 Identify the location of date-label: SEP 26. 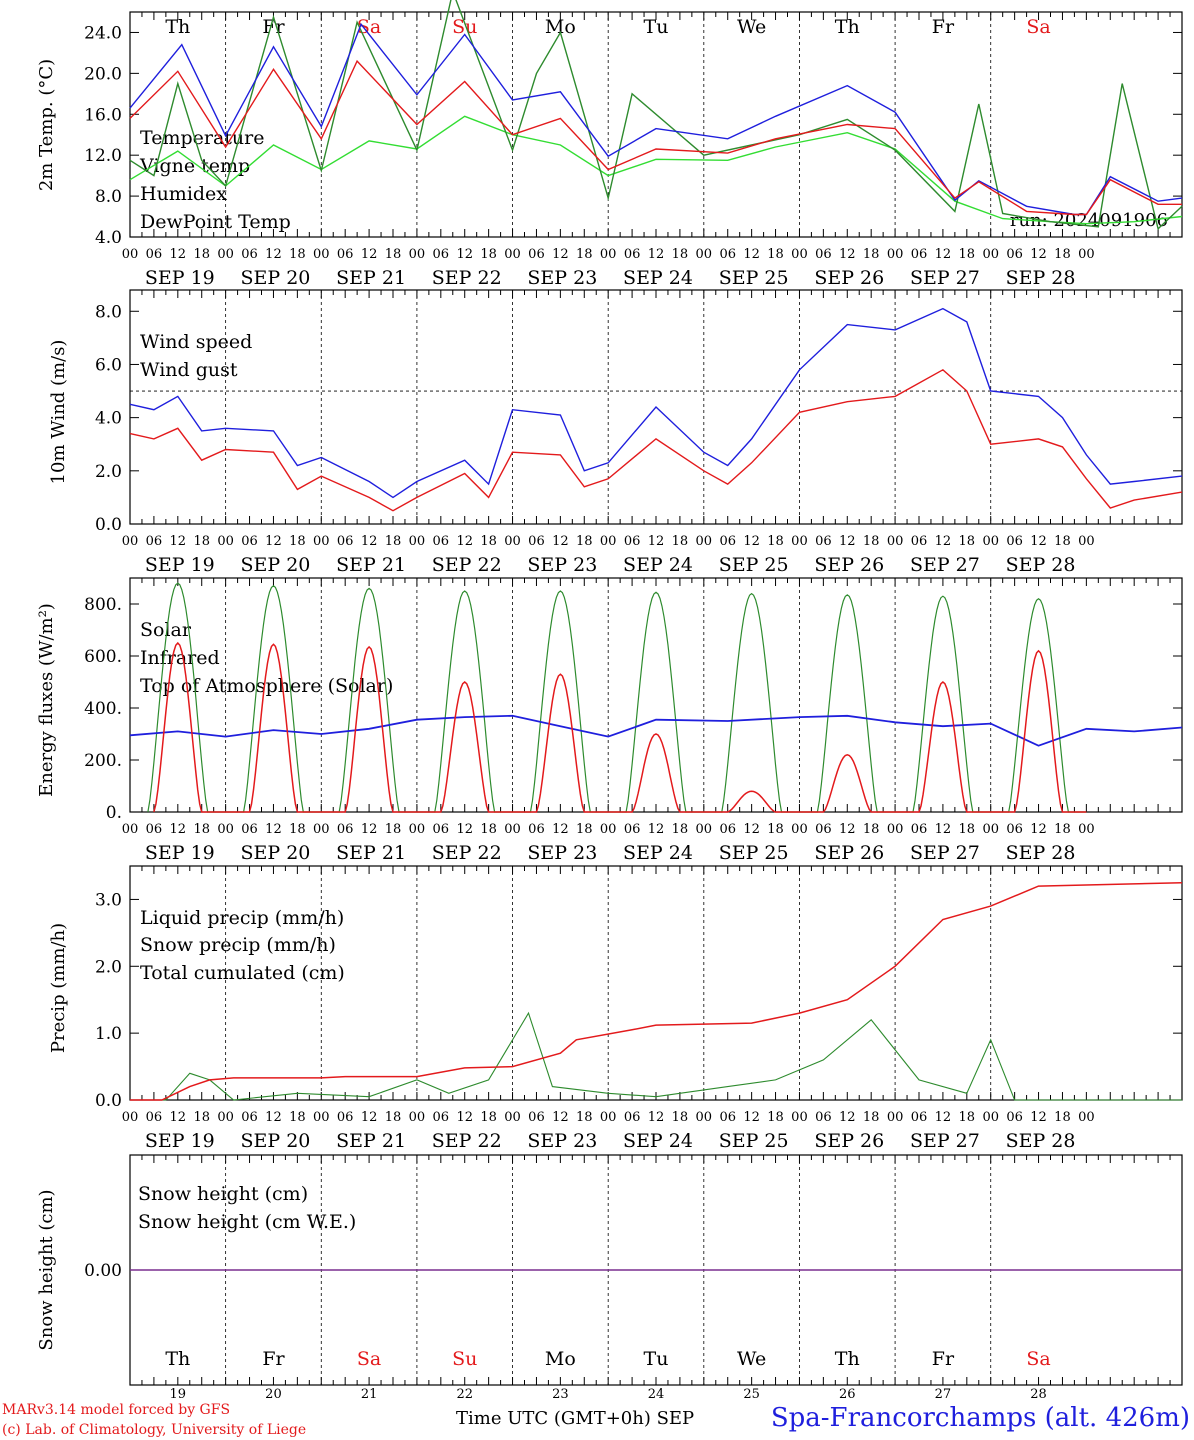
(849, 853).